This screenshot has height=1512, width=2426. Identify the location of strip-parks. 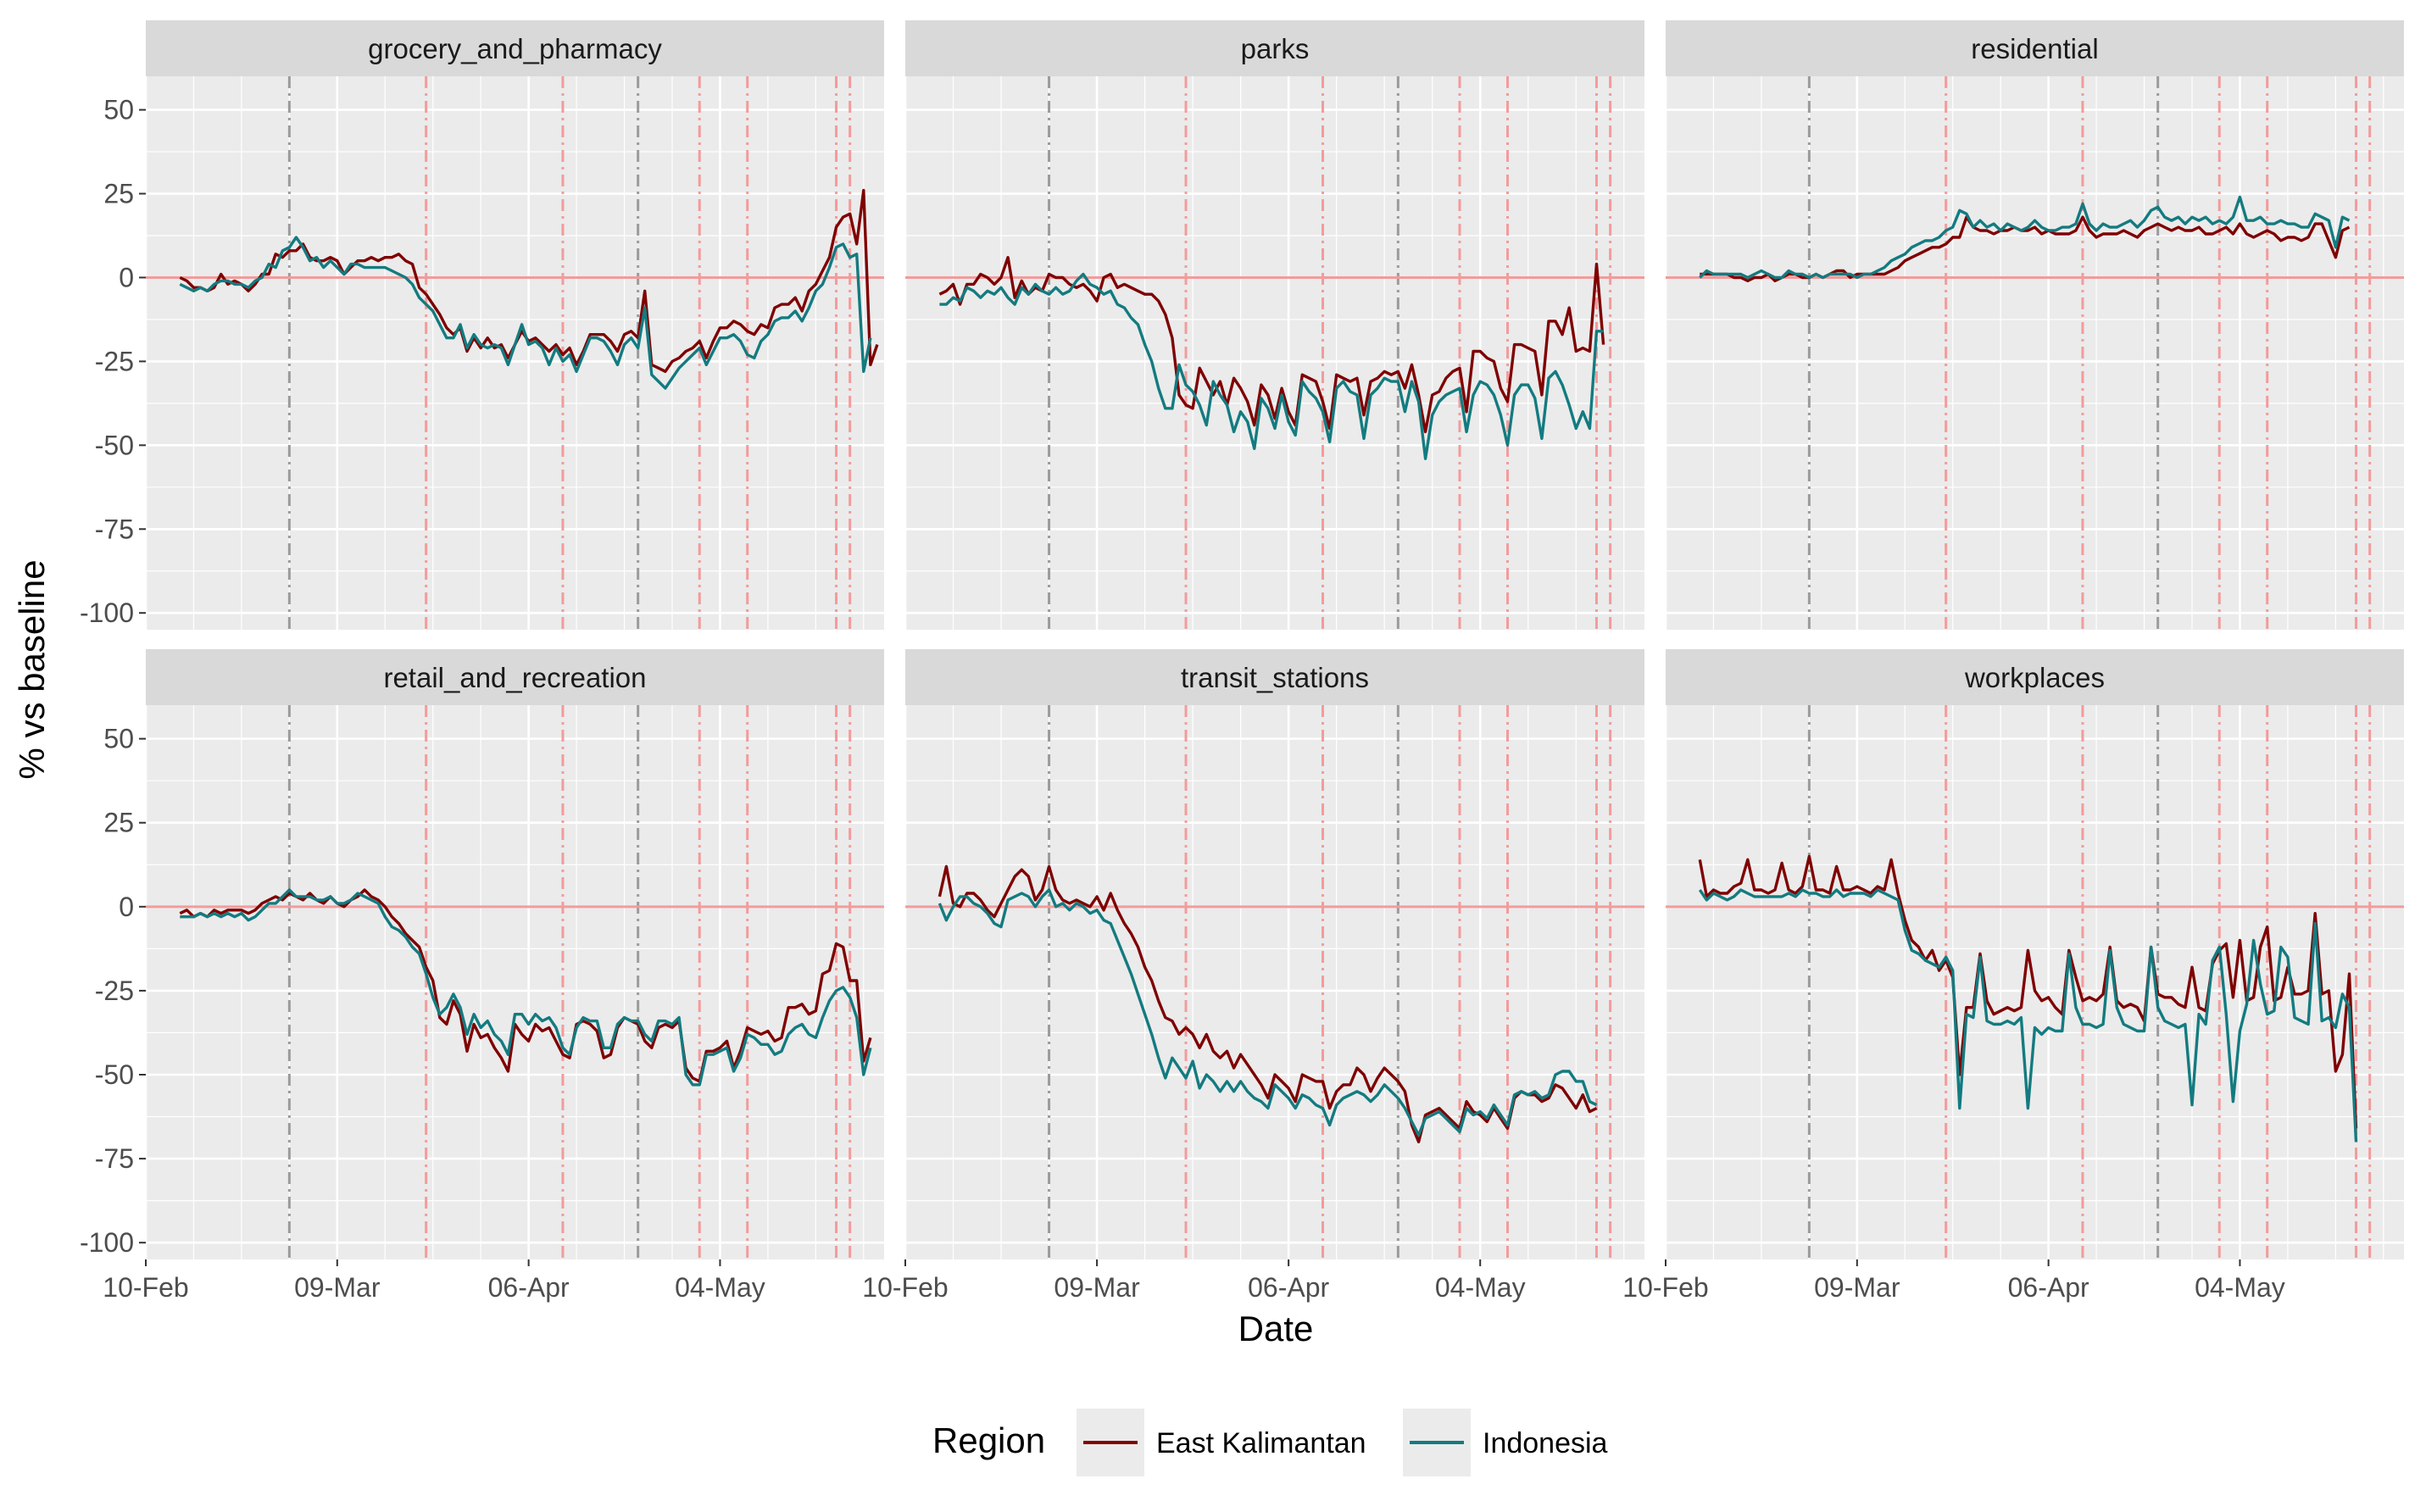
(1274, 48).